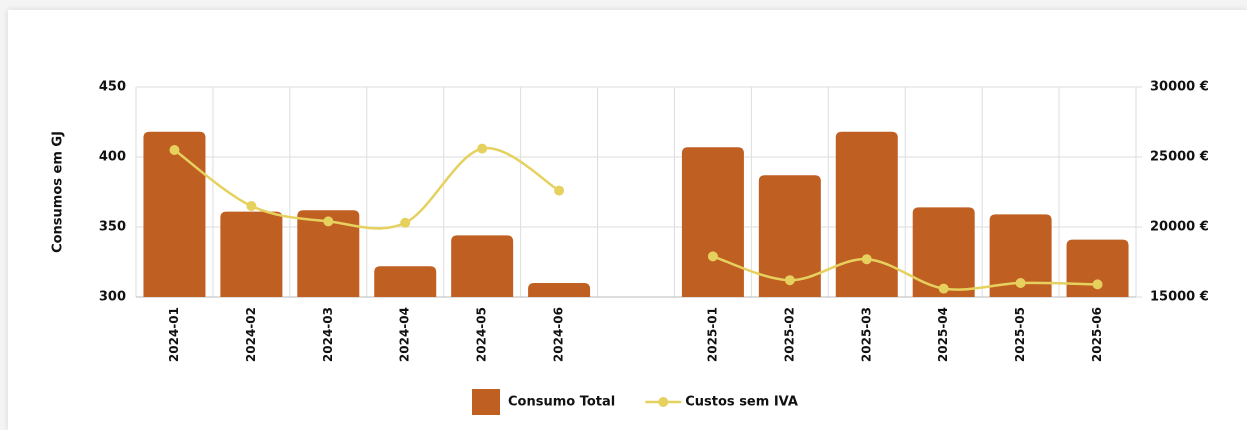 The height and width of the screenshot is (430, 1247). What do you see at coordinates (1179, 227) in the screenshot?
I see `y2-tick-label: 20000 €` at bounding box center [1179, 227].